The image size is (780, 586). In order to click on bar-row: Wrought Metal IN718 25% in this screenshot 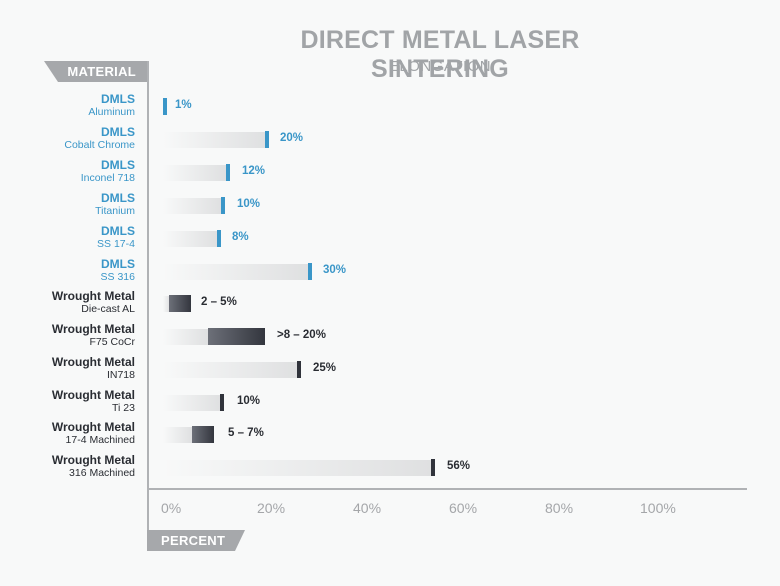, I will do `click(390, 371)`.